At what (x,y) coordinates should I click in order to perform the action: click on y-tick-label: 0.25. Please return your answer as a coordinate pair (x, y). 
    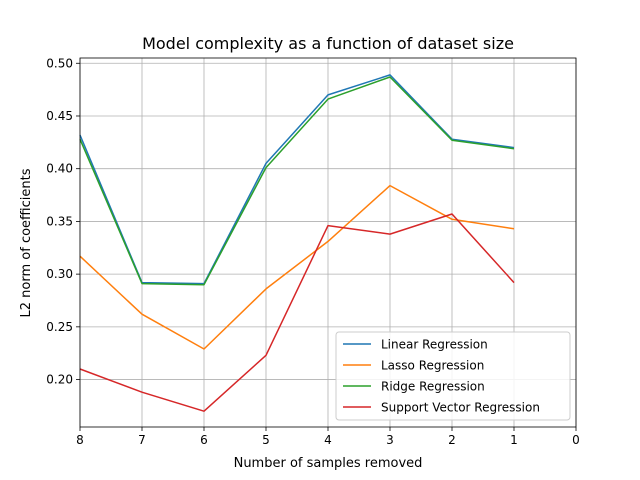
    Looking at the image, I should click on (59, 327).